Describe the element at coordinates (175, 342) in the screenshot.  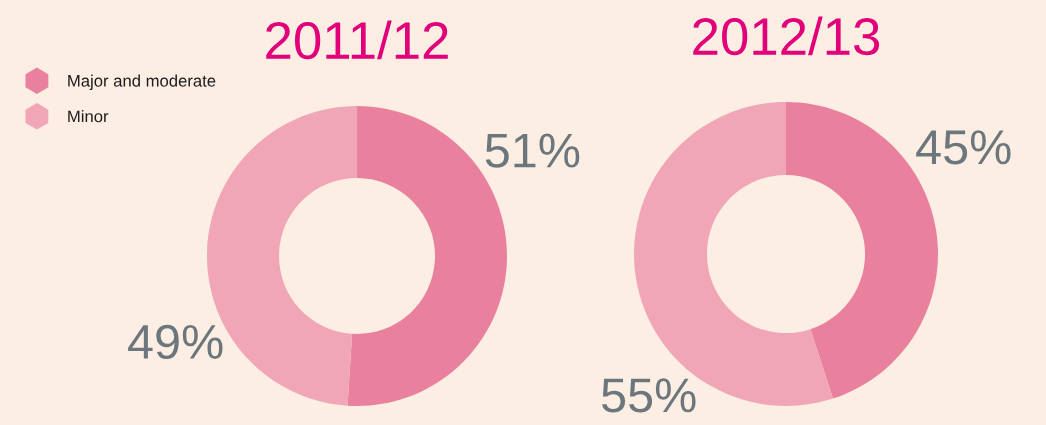
I see `data-label: 49%` at that location.